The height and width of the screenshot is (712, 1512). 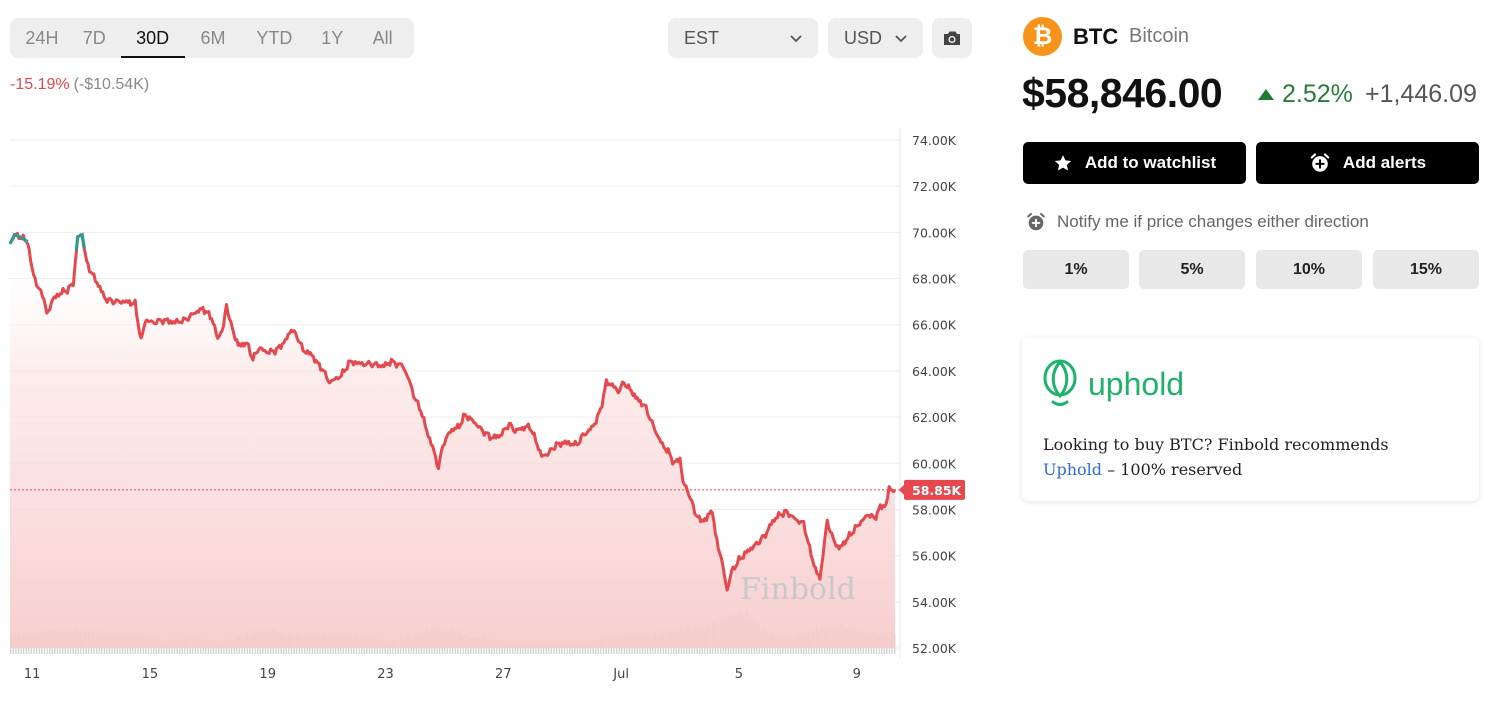 What do you see at coordinates (934, 371) in the screenshot?
I see `y-tick-label: 64.00K` at bounding box center [934, 371].